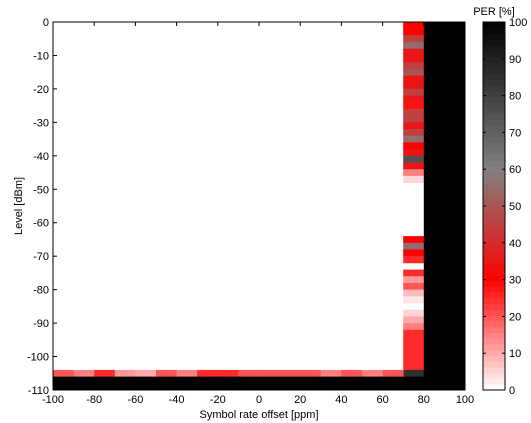 This screenshot has height=423, width=531. I want to click on x-tick-label: -20, so click(218, 400).